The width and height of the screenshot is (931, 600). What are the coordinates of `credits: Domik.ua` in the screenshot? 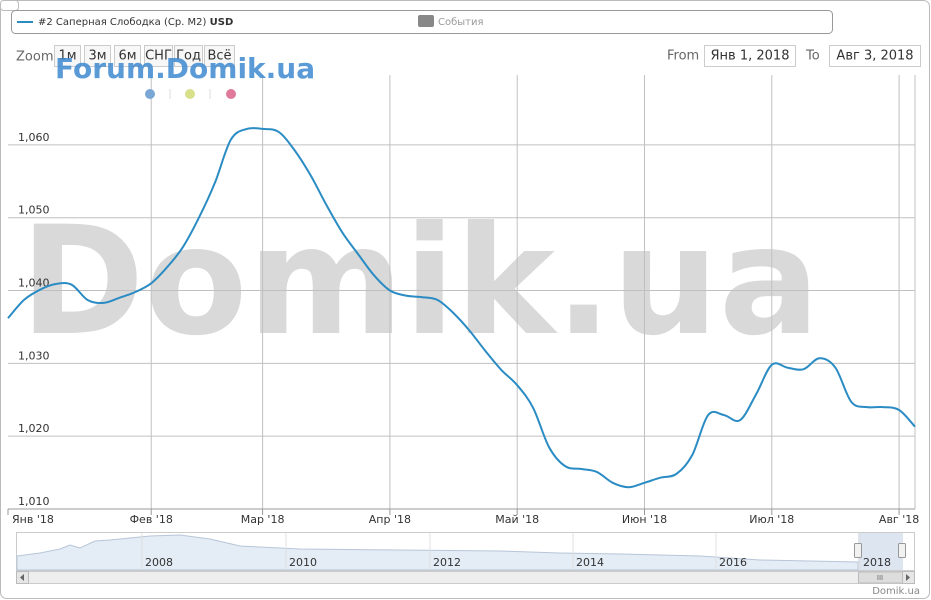 It's located at (896, 591).